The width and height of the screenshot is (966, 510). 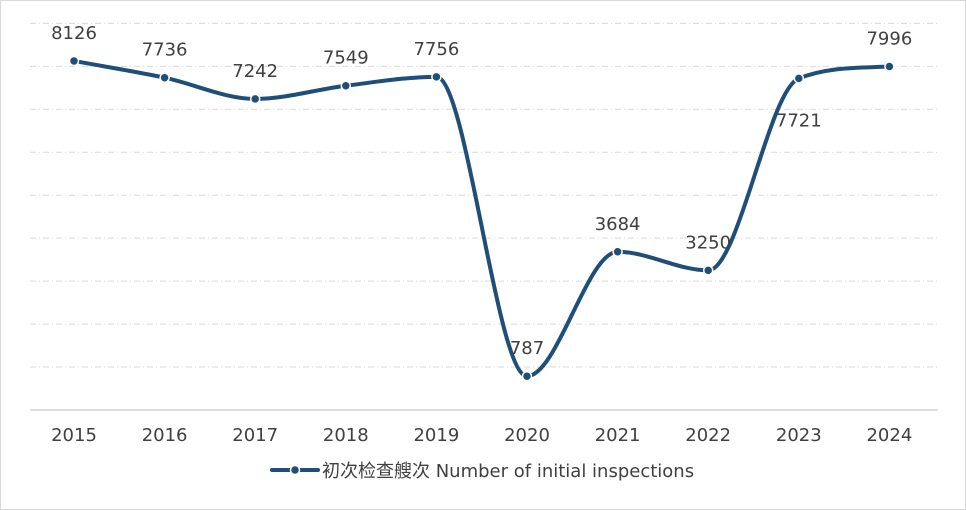 What do you see at coordinates (527, 435) in the screenshot?
I see `x-tick-label: 2020` at bounding box center [527, 435].